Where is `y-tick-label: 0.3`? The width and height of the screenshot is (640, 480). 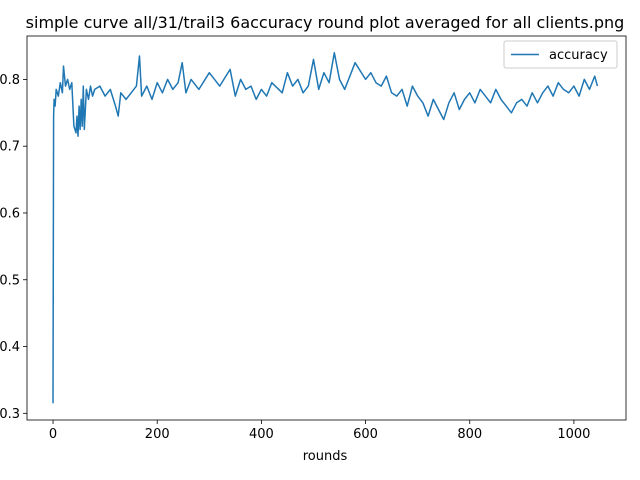 y-tick-label: 0.3 is located at coordinates (10, 414).